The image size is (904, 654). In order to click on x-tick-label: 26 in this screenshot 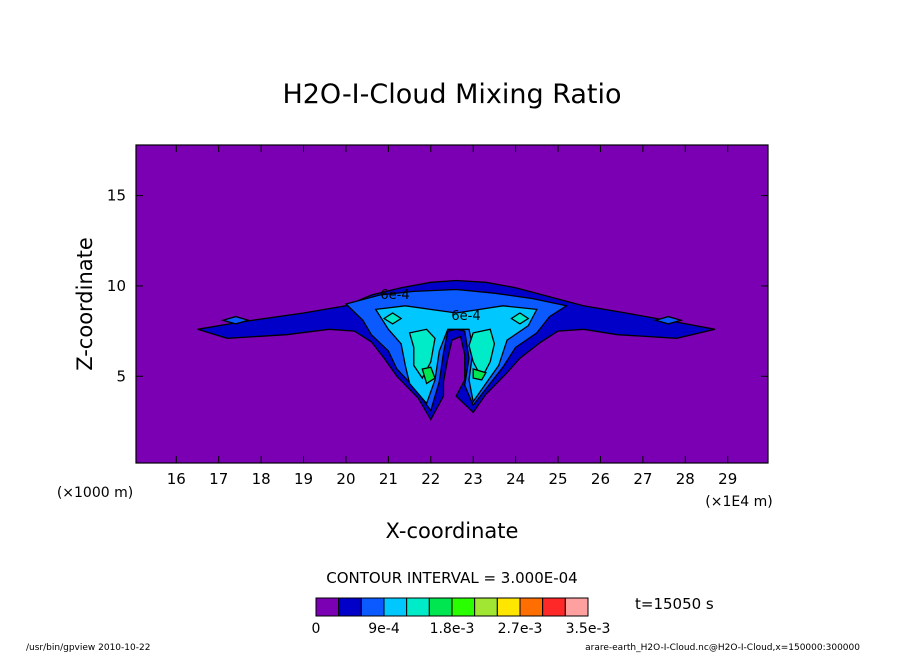, I will do `click(600, 479)`.